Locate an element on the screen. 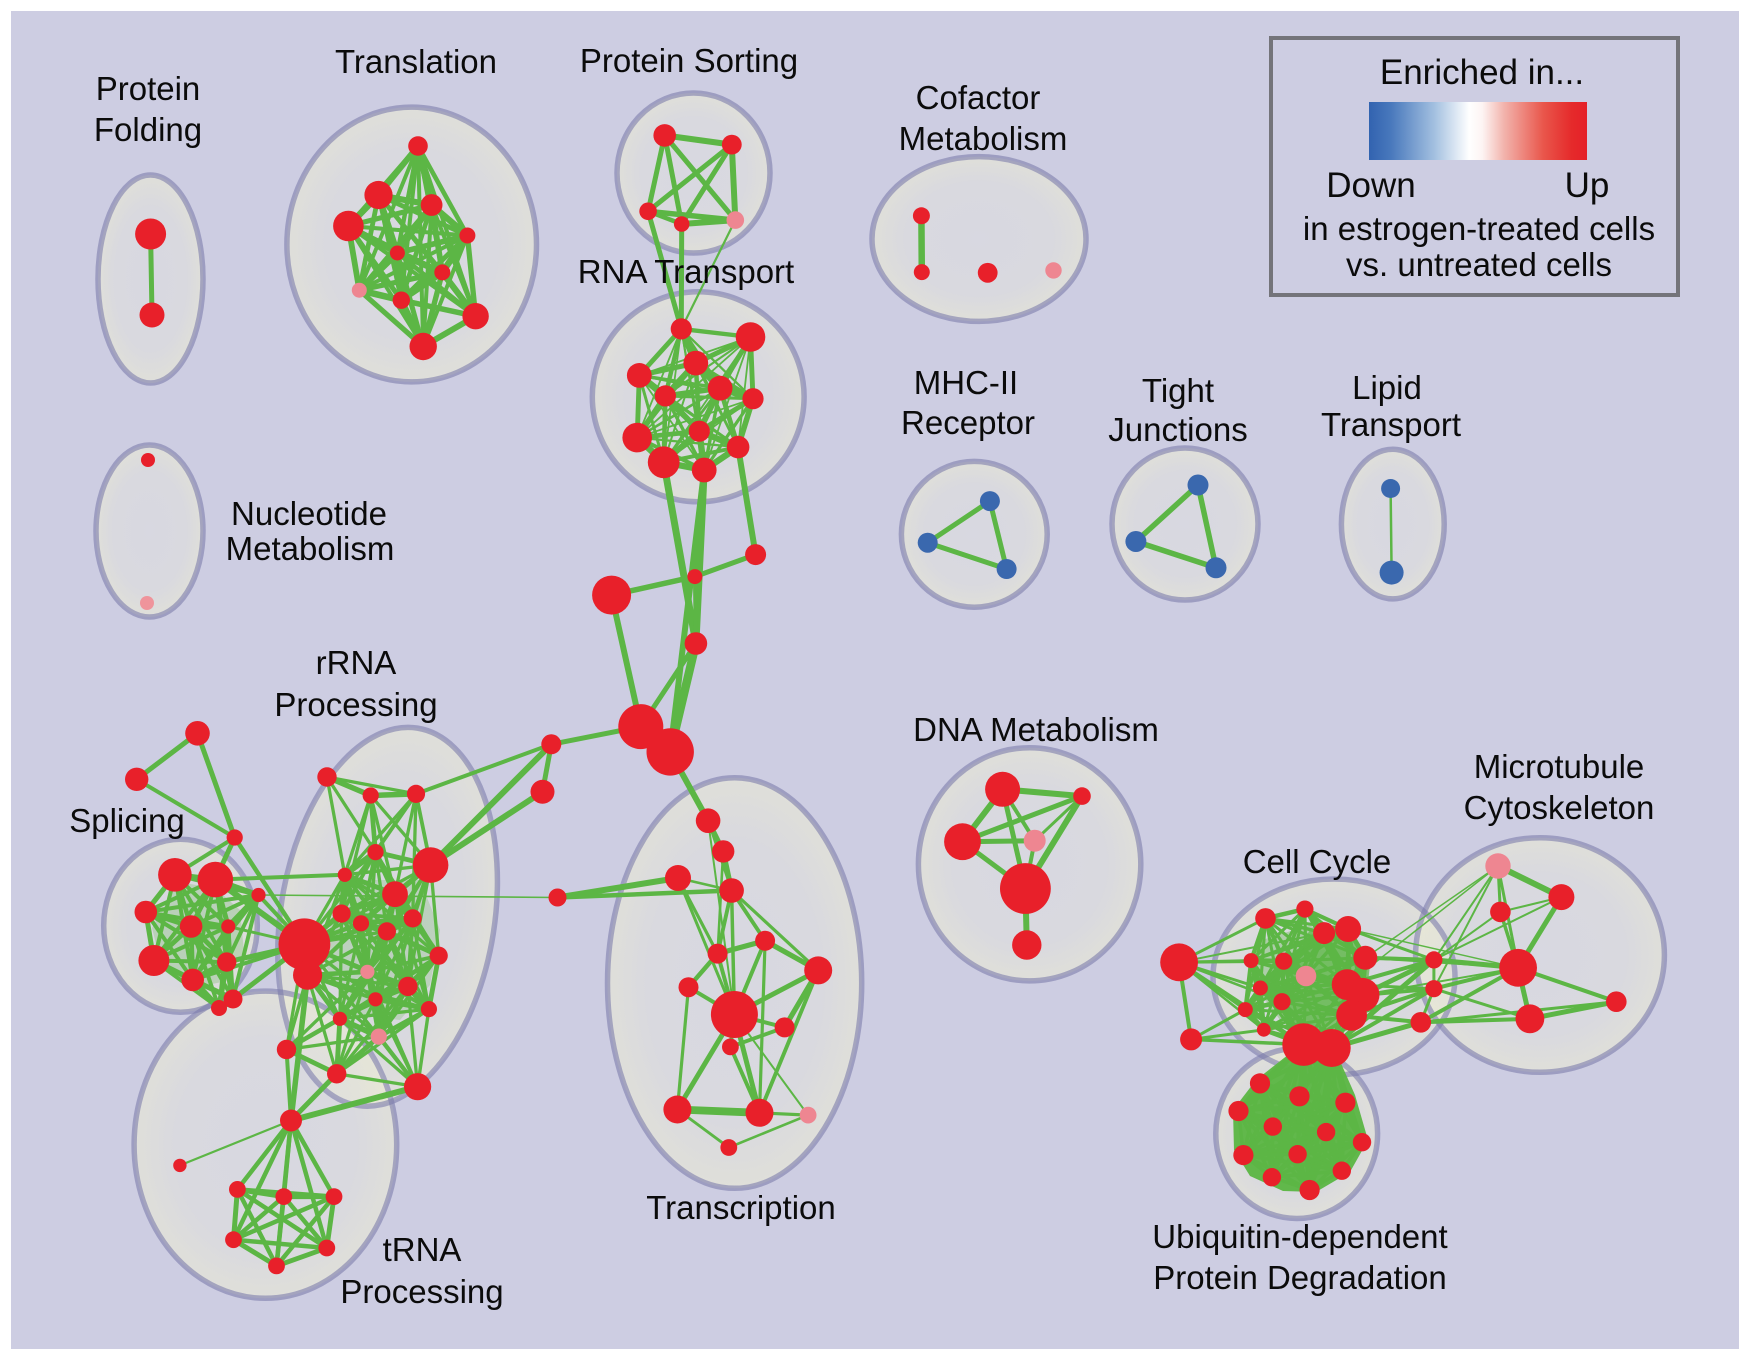 This screenshot has width=1750, height=1360. svg-text: Transcription is located at coordinates (741, 1207).